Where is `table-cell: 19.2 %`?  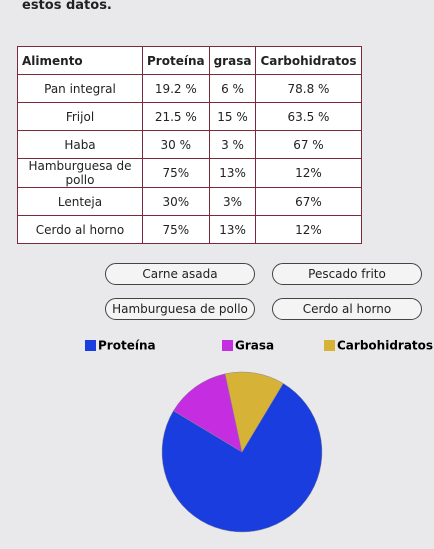 table-cell: 19.2 % is located at coordinates (176, 88).